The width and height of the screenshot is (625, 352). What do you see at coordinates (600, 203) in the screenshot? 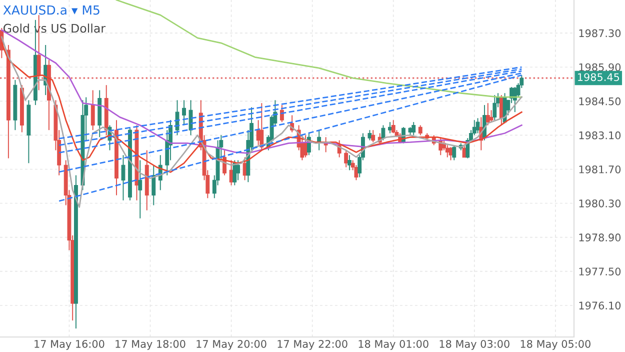
I see `y-tick-label: 1980.30` at bounding box center [600, 203].